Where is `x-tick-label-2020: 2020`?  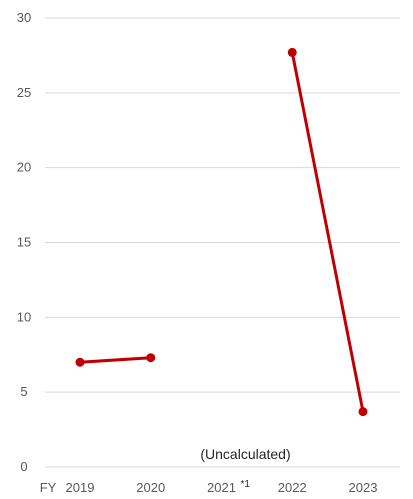
x-tick-label-2020: 2020 is located at coordinates (150, 487).